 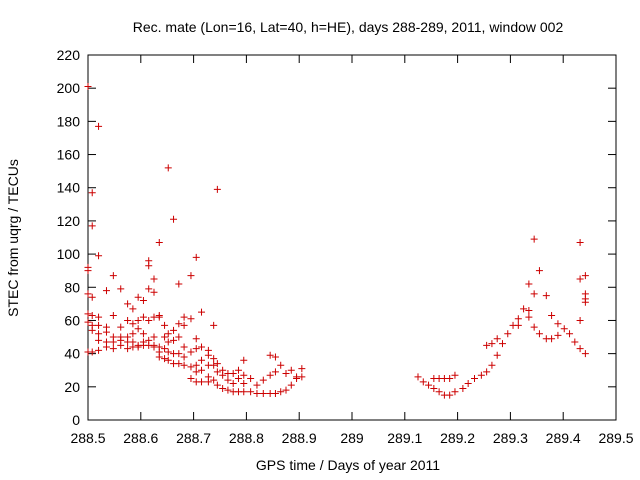 What do you see at coordinates (69, 254) in the screenshot?
I see `y-tick-label: 100` at bounding box center [69, 254].